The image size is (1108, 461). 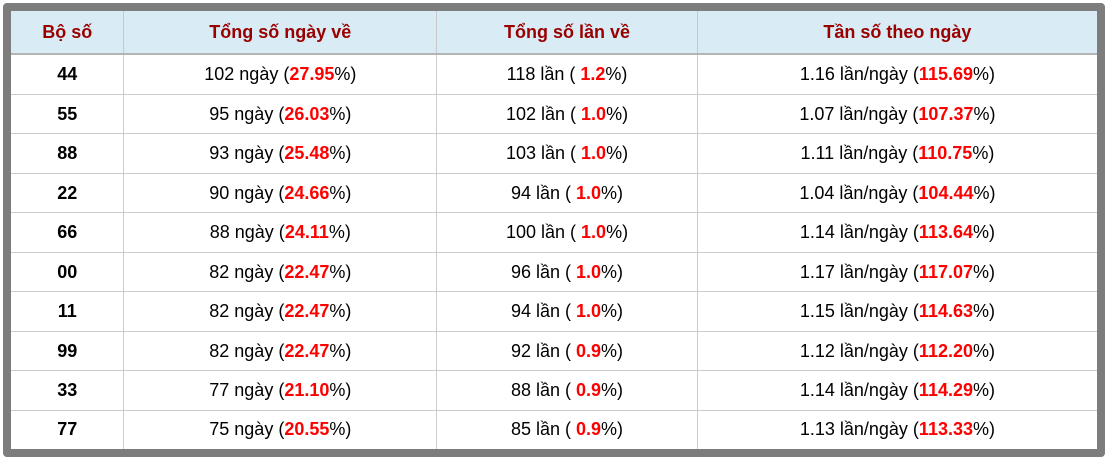 I want to click on freq-percent: 110.75, so click(x=945, y=153).